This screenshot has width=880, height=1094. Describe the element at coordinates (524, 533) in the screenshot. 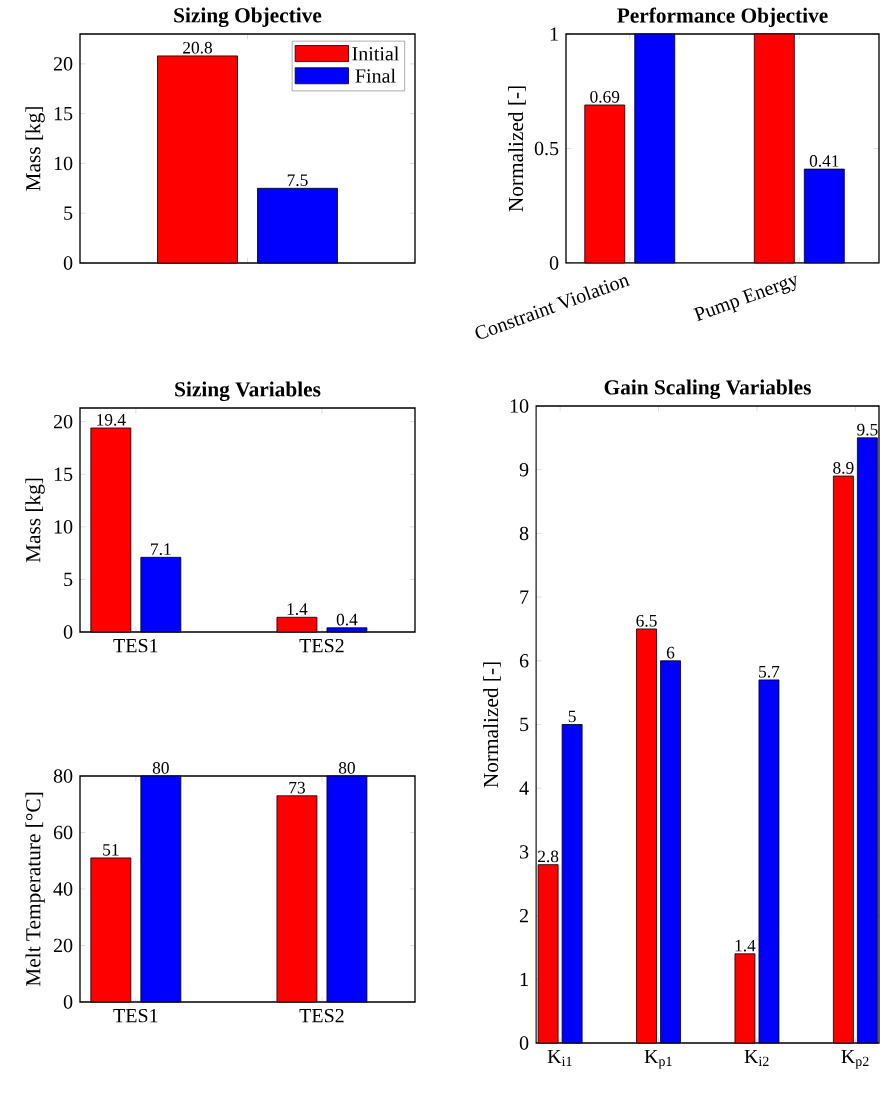

I see `y-tick-label: 8` at that location.